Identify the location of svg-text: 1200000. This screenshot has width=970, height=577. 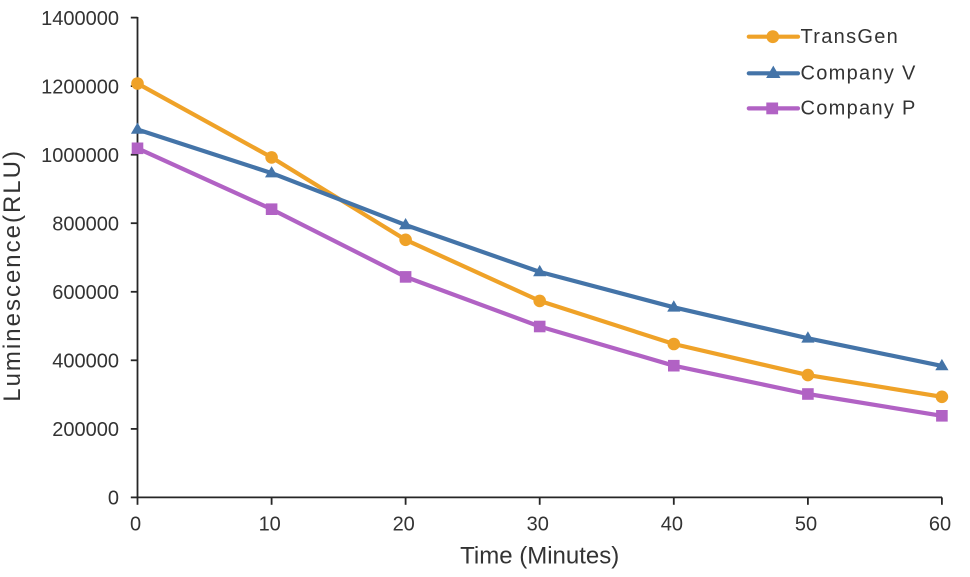
(80, 87).